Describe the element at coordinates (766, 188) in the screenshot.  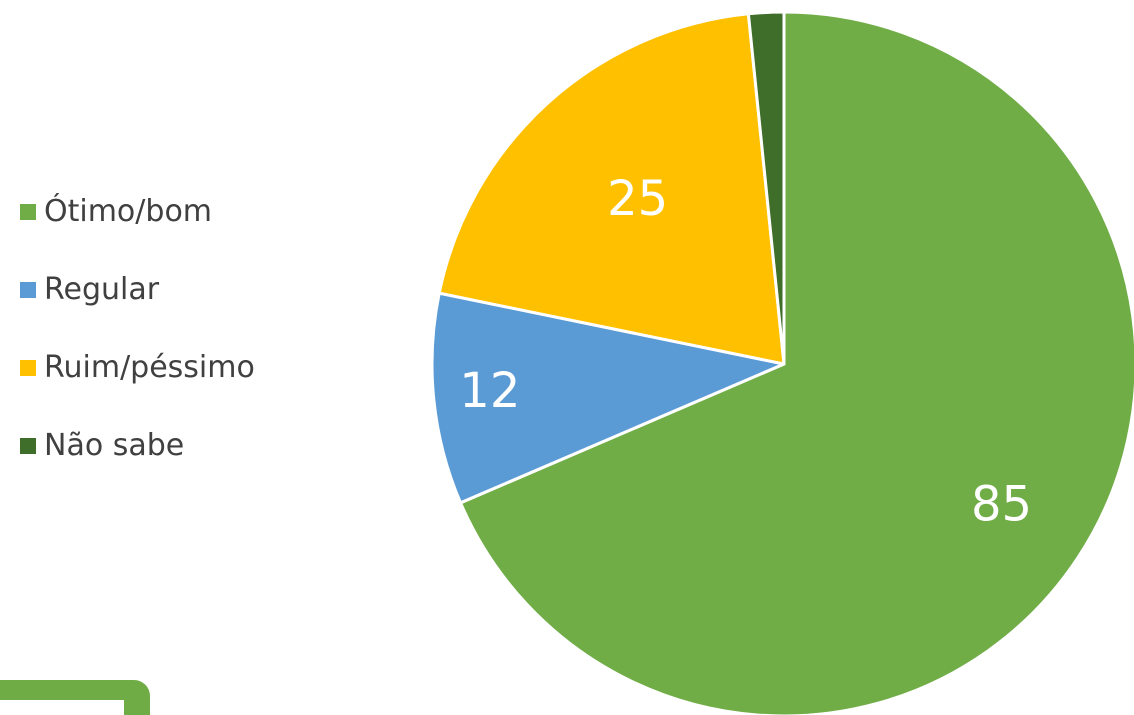
I see `pie-slice-nao-sabe` at that location.